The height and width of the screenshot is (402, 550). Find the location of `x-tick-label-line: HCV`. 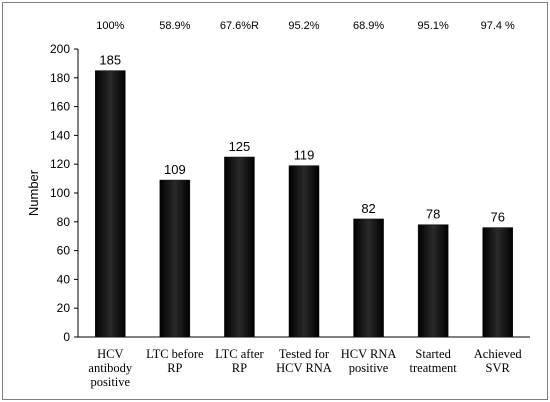

x-tick-label-line: HCV is located at coordinates (110, 354).